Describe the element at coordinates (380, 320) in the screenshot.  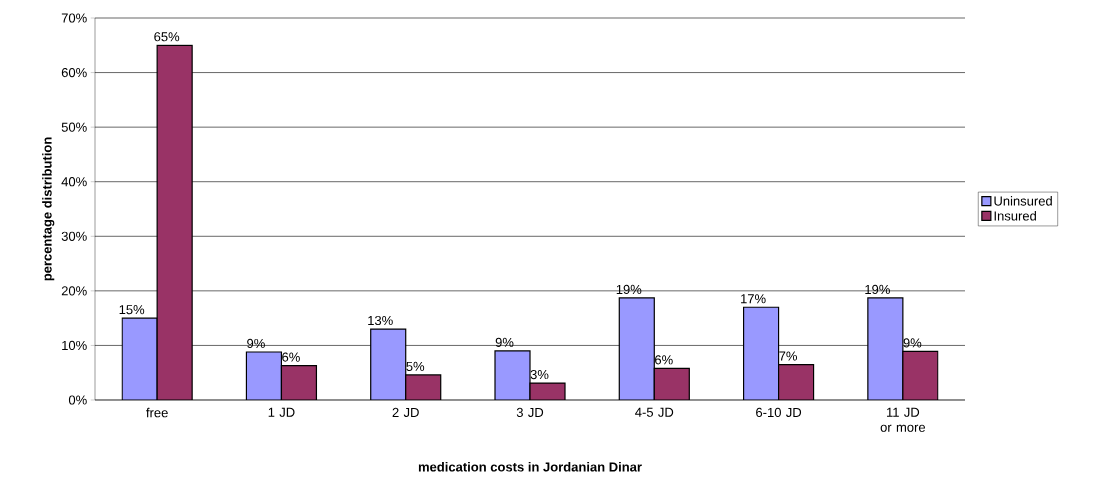
I see `data-label: 13%` at that location.